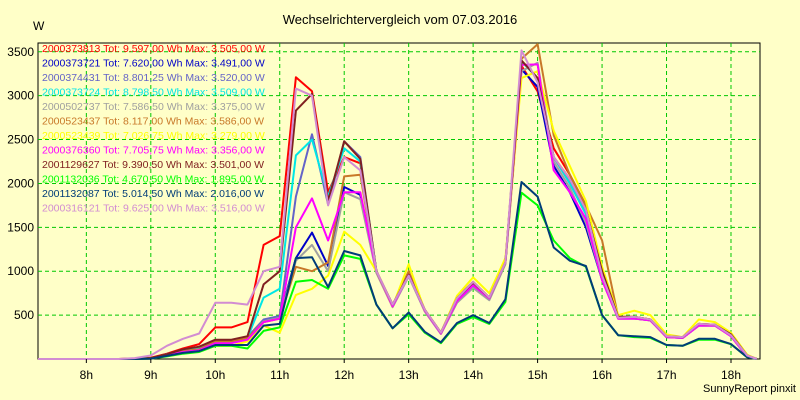 This screenshot has height=400, width=800. Describe the element at coordinates (279, 375) in the screenshot. I see `x-tick-label: 11h` at that location.